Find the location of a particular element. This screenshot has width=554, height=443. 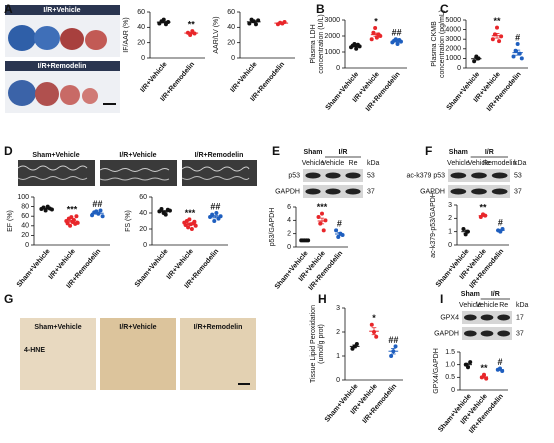

panel-letter: F is located at coordinates (428, 151).